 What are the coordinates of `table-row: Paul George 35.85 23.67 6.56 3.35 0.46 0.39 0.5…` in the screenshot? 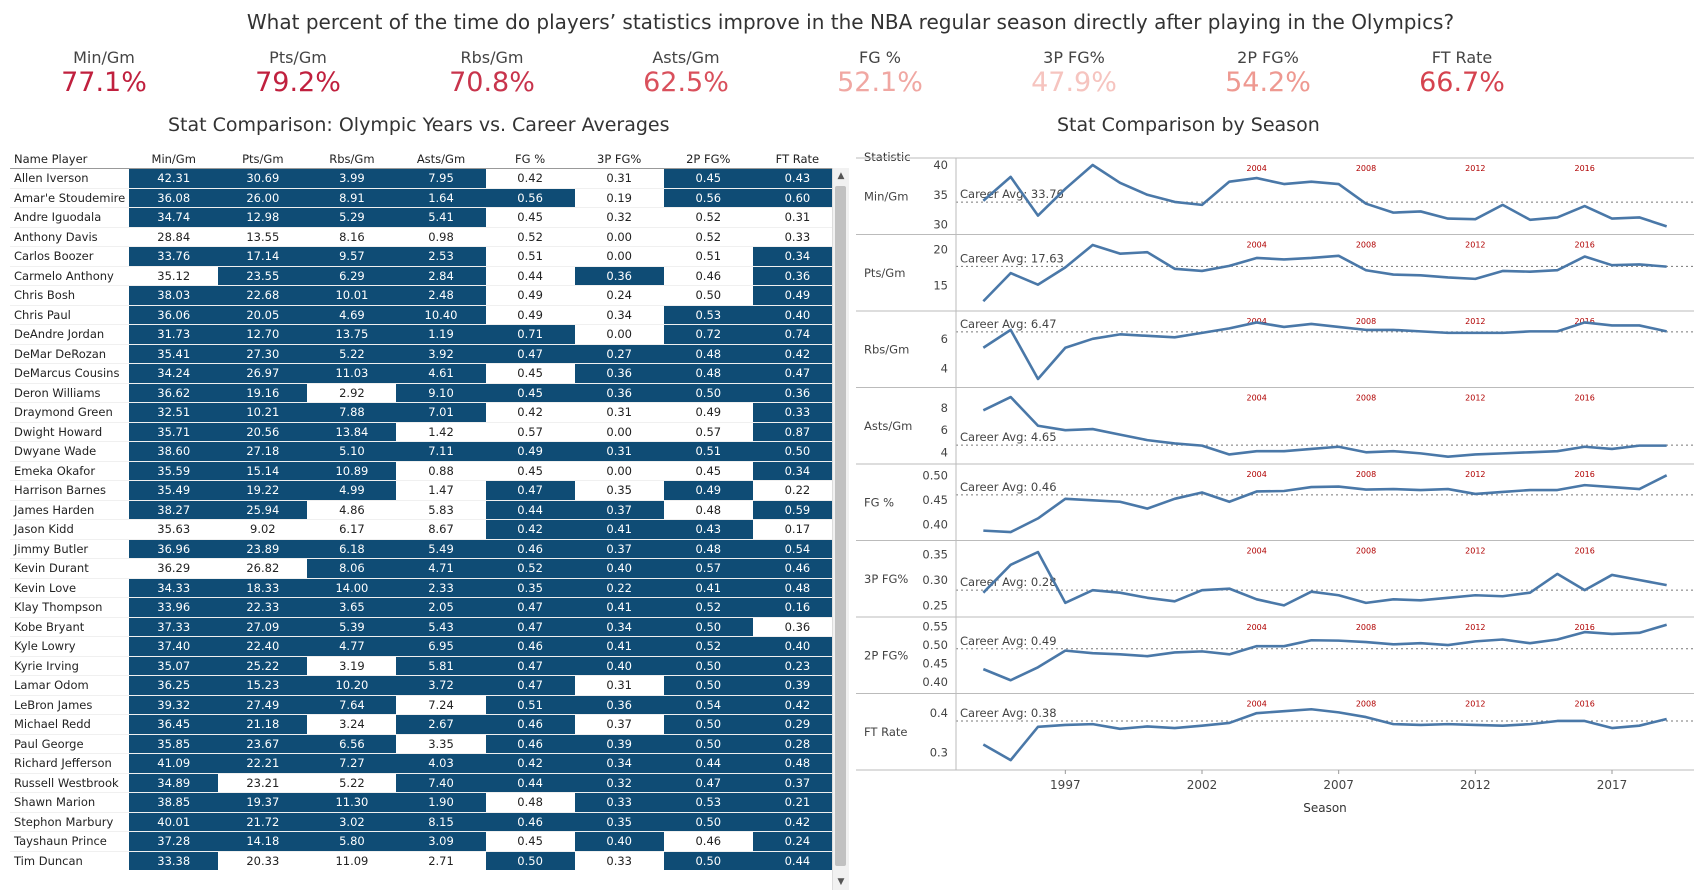 It's located at (425, 744).